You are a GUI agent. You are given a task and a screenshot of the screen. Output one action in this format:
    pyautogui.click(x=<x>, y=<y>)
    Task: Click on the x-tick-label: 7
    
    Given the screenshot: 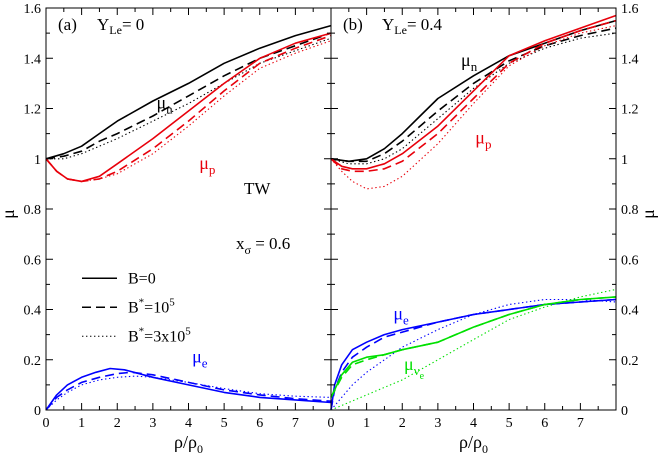 What is the action you would take?
    pyautogui.click(x=580, y=423)
    